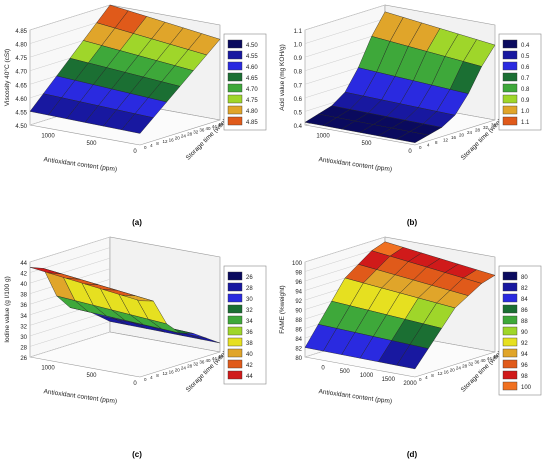 The height and width of the screenshot is (469, 550). I want to click on panel-caption: (d), so click(412, 454).